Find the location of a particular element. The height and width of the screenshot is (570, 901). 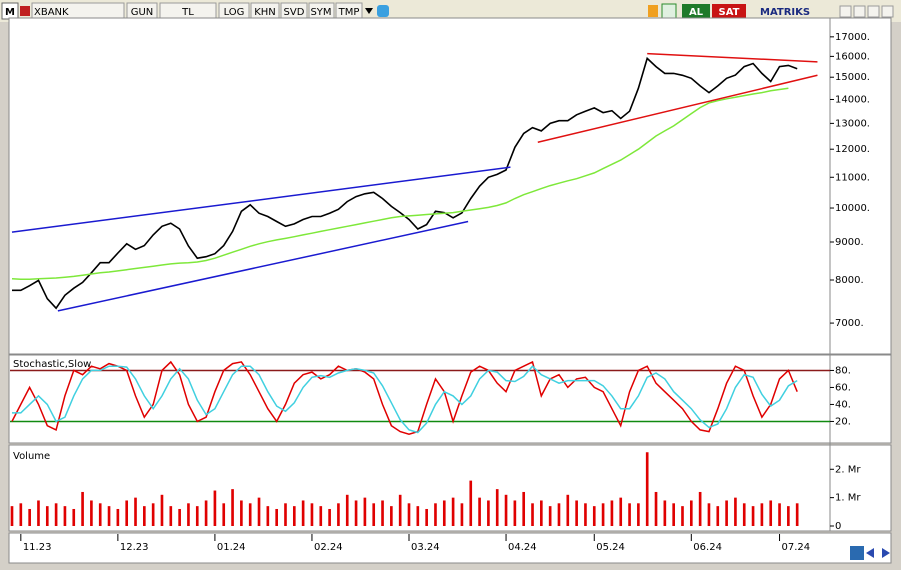

series-line is located at coordinates (405, 399).